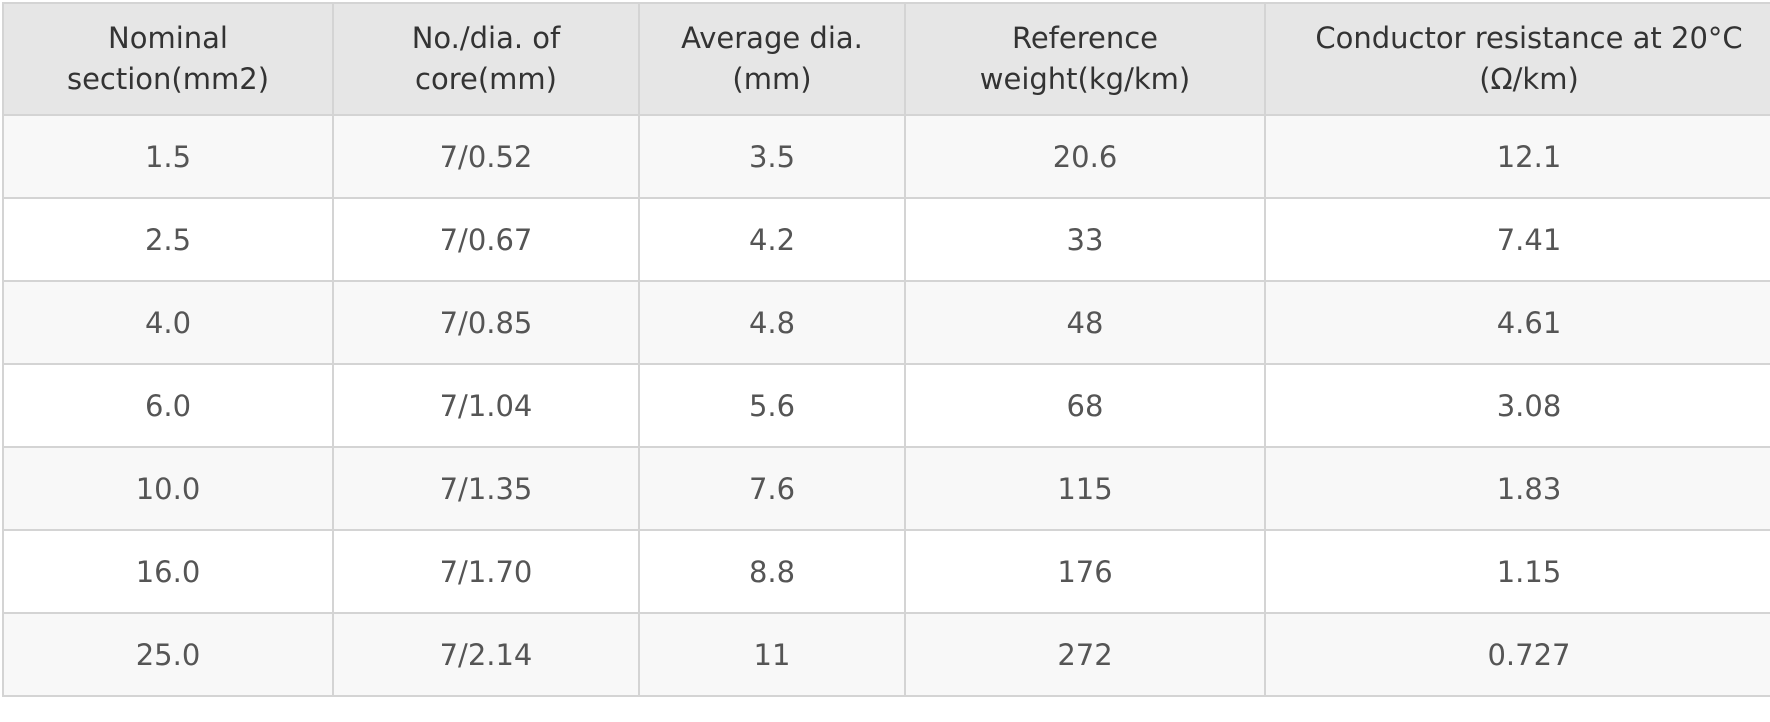 This screenshot has height=722, width=1770. What do you see at coordinates (1517, 156) in the screenshot?
I see `cell-conductor-resistance: 12.1` at bounding box center [1517, 156].